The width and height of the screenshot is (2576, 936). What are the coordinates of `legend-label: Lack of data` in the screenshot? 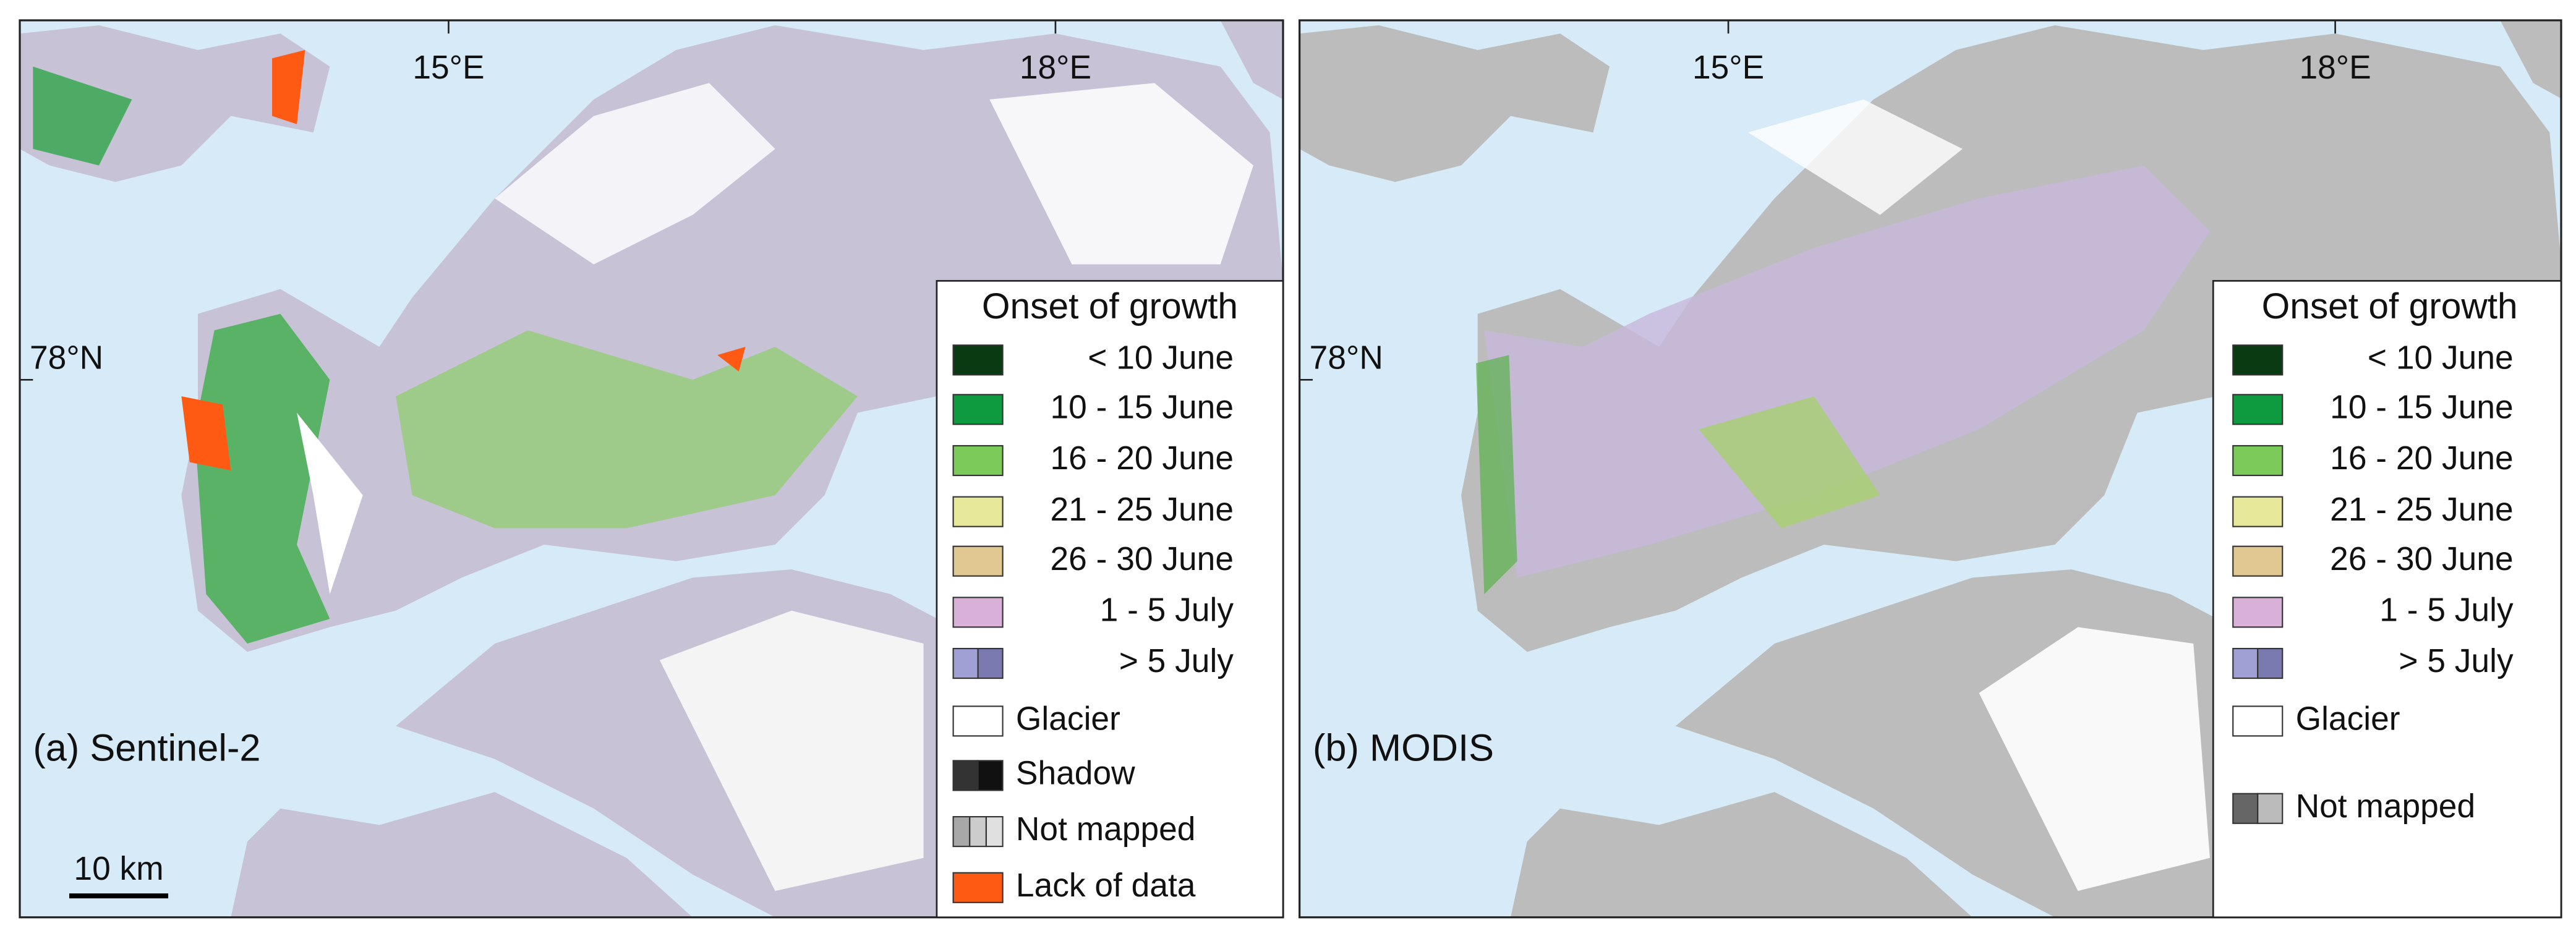 It's located at (1106, 885).